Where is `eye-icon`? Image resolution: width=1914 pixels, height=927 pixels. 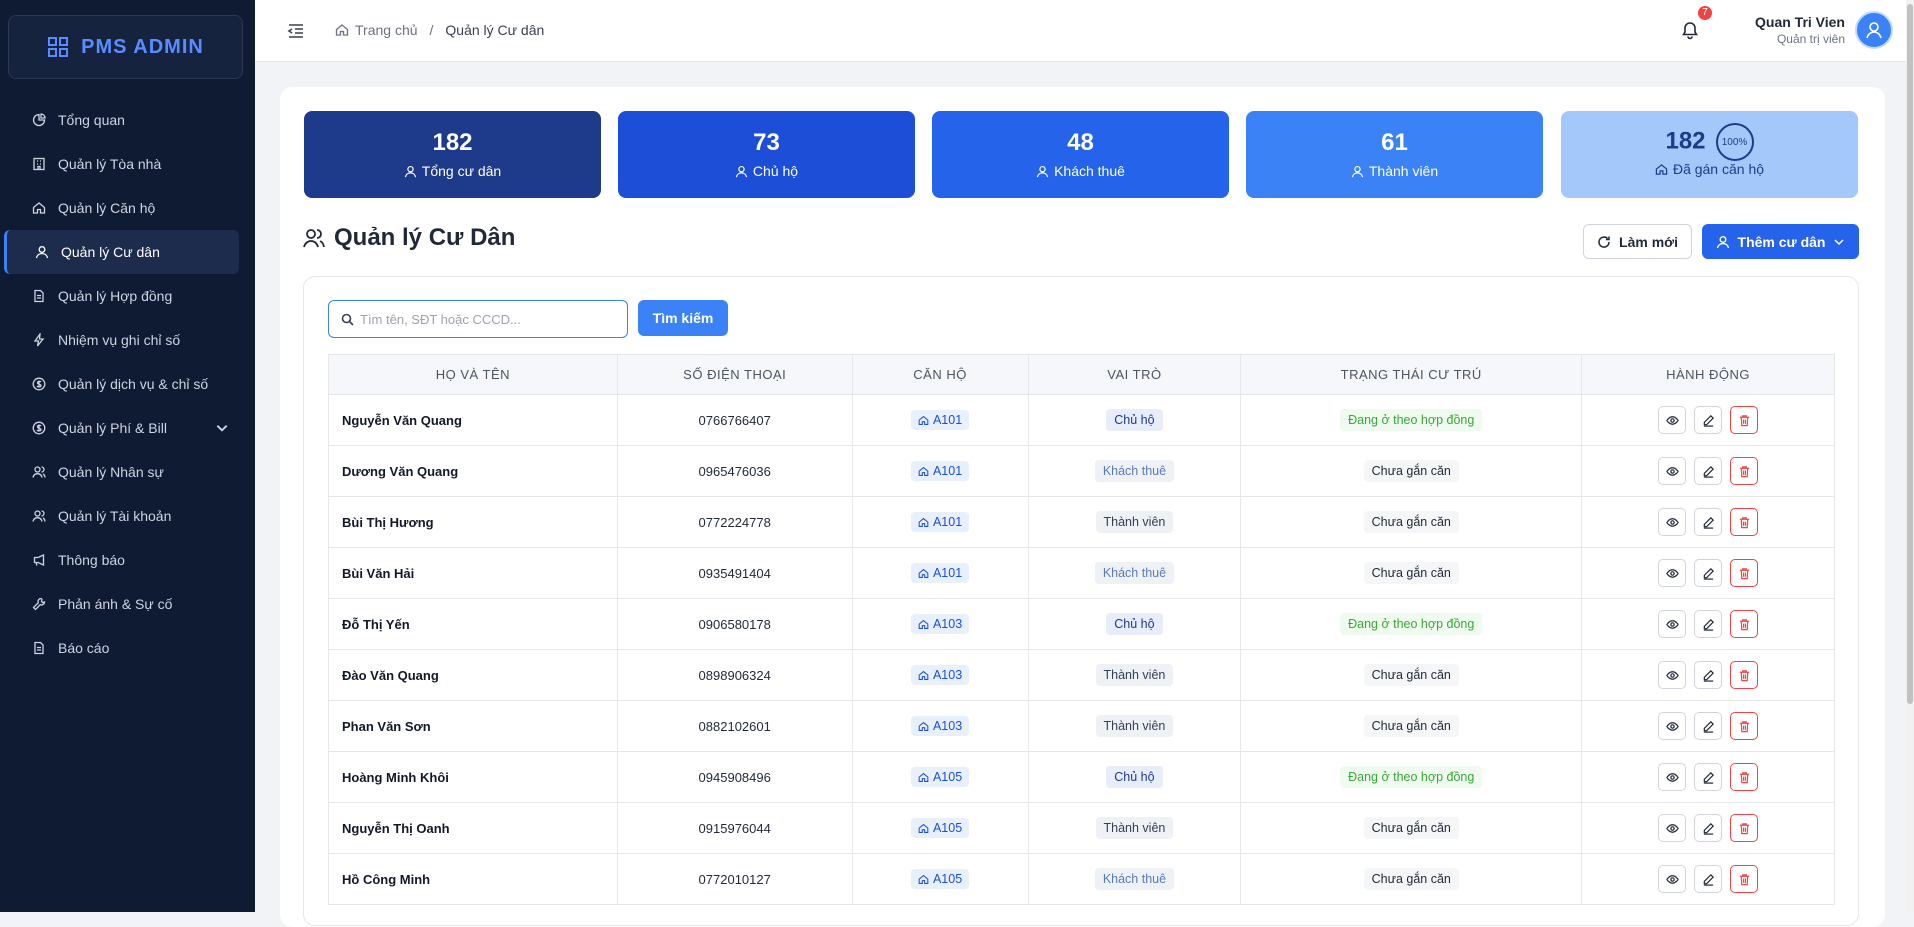 eye-icon is located at coordinates (1672, 522).